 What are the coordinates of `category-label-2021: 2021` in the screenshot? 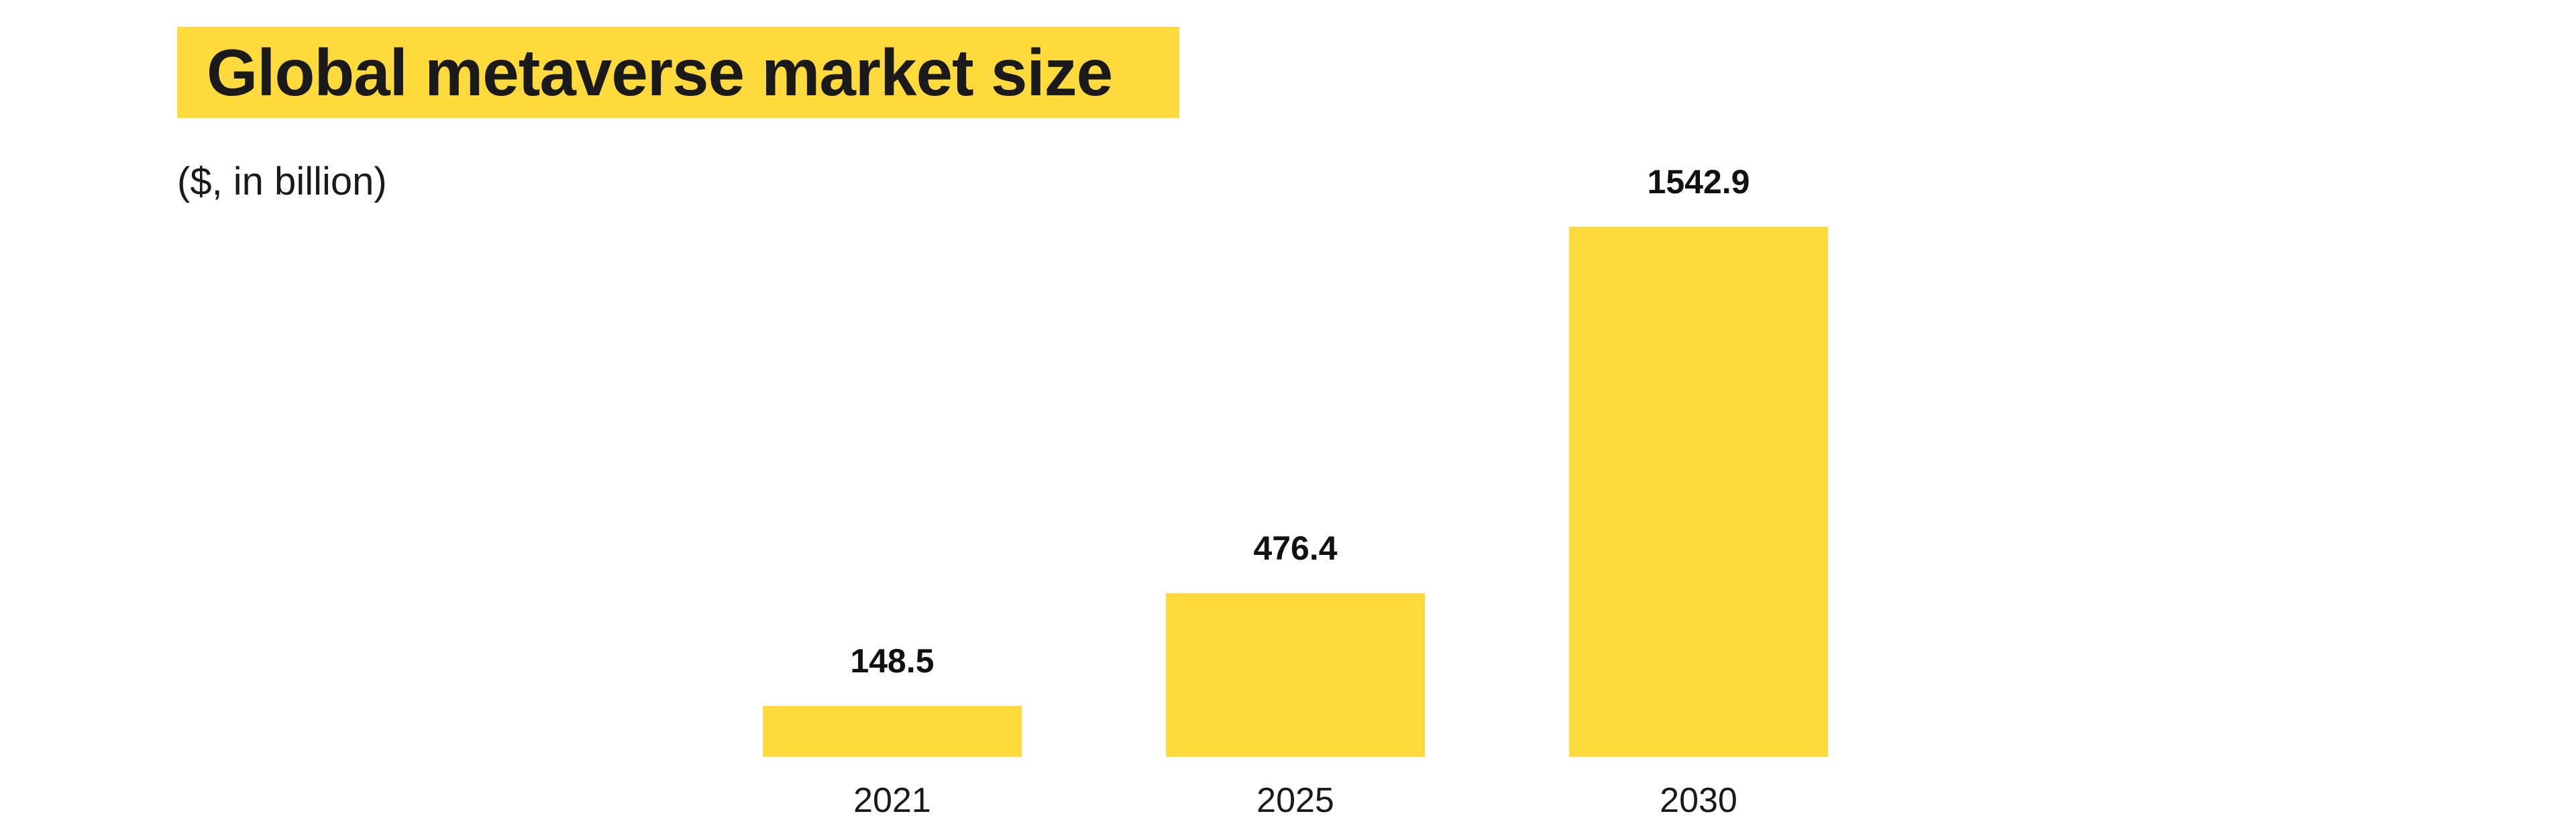 It's located at (892, 800).